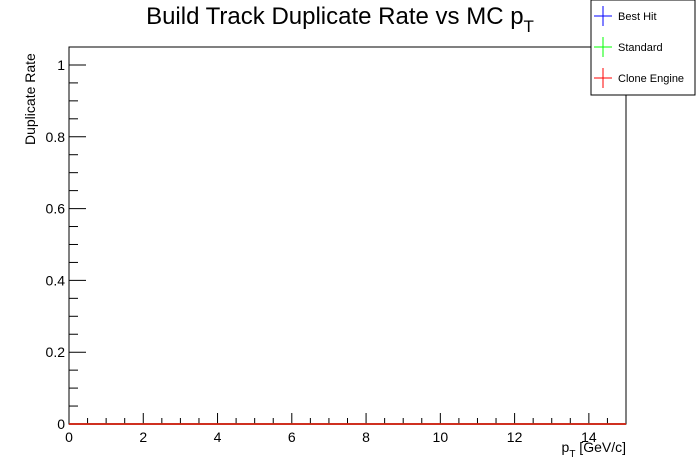 The image size is (696, 472). I want to click on legend-label: Standard, so click(640, 48).